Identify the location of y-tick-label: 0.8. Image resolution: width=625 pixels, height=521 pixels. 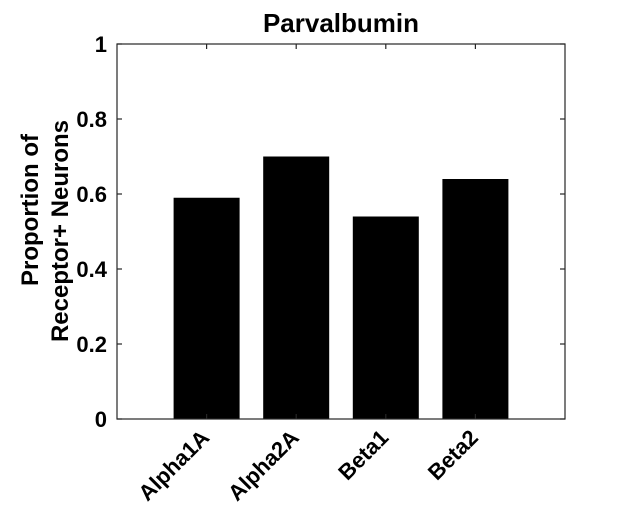
(91, 119).